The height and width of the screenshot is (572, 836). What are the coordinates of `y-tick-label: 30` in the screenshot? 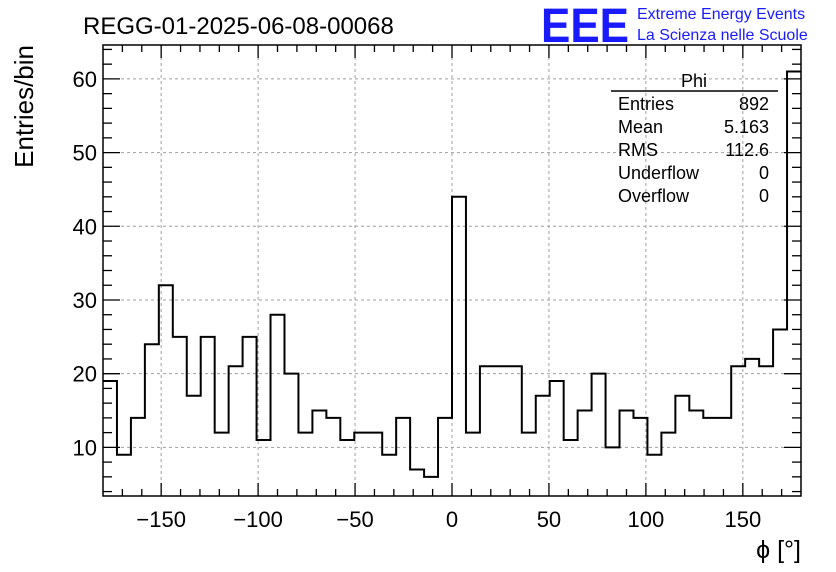 It's located at (85, 300).